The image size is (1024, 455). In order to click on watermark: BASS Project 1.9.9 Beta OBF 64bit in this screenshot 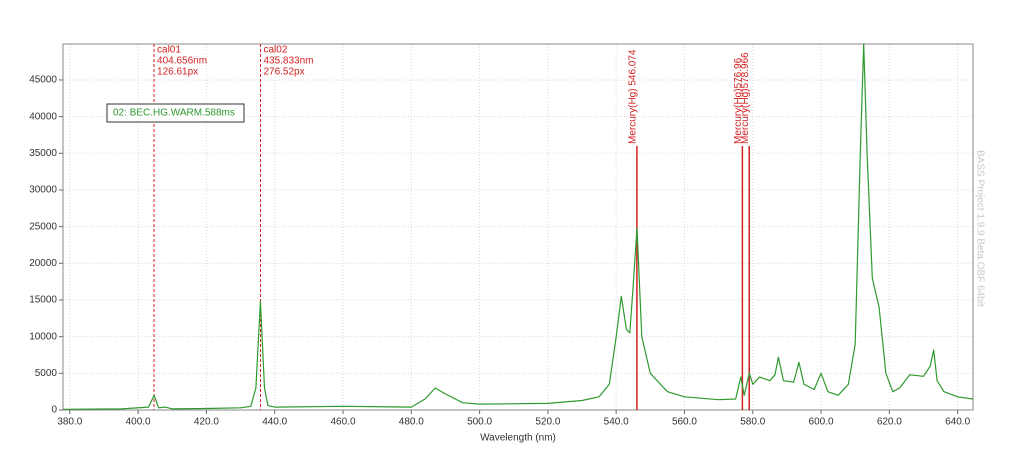, I will do `click(979, 228)`.